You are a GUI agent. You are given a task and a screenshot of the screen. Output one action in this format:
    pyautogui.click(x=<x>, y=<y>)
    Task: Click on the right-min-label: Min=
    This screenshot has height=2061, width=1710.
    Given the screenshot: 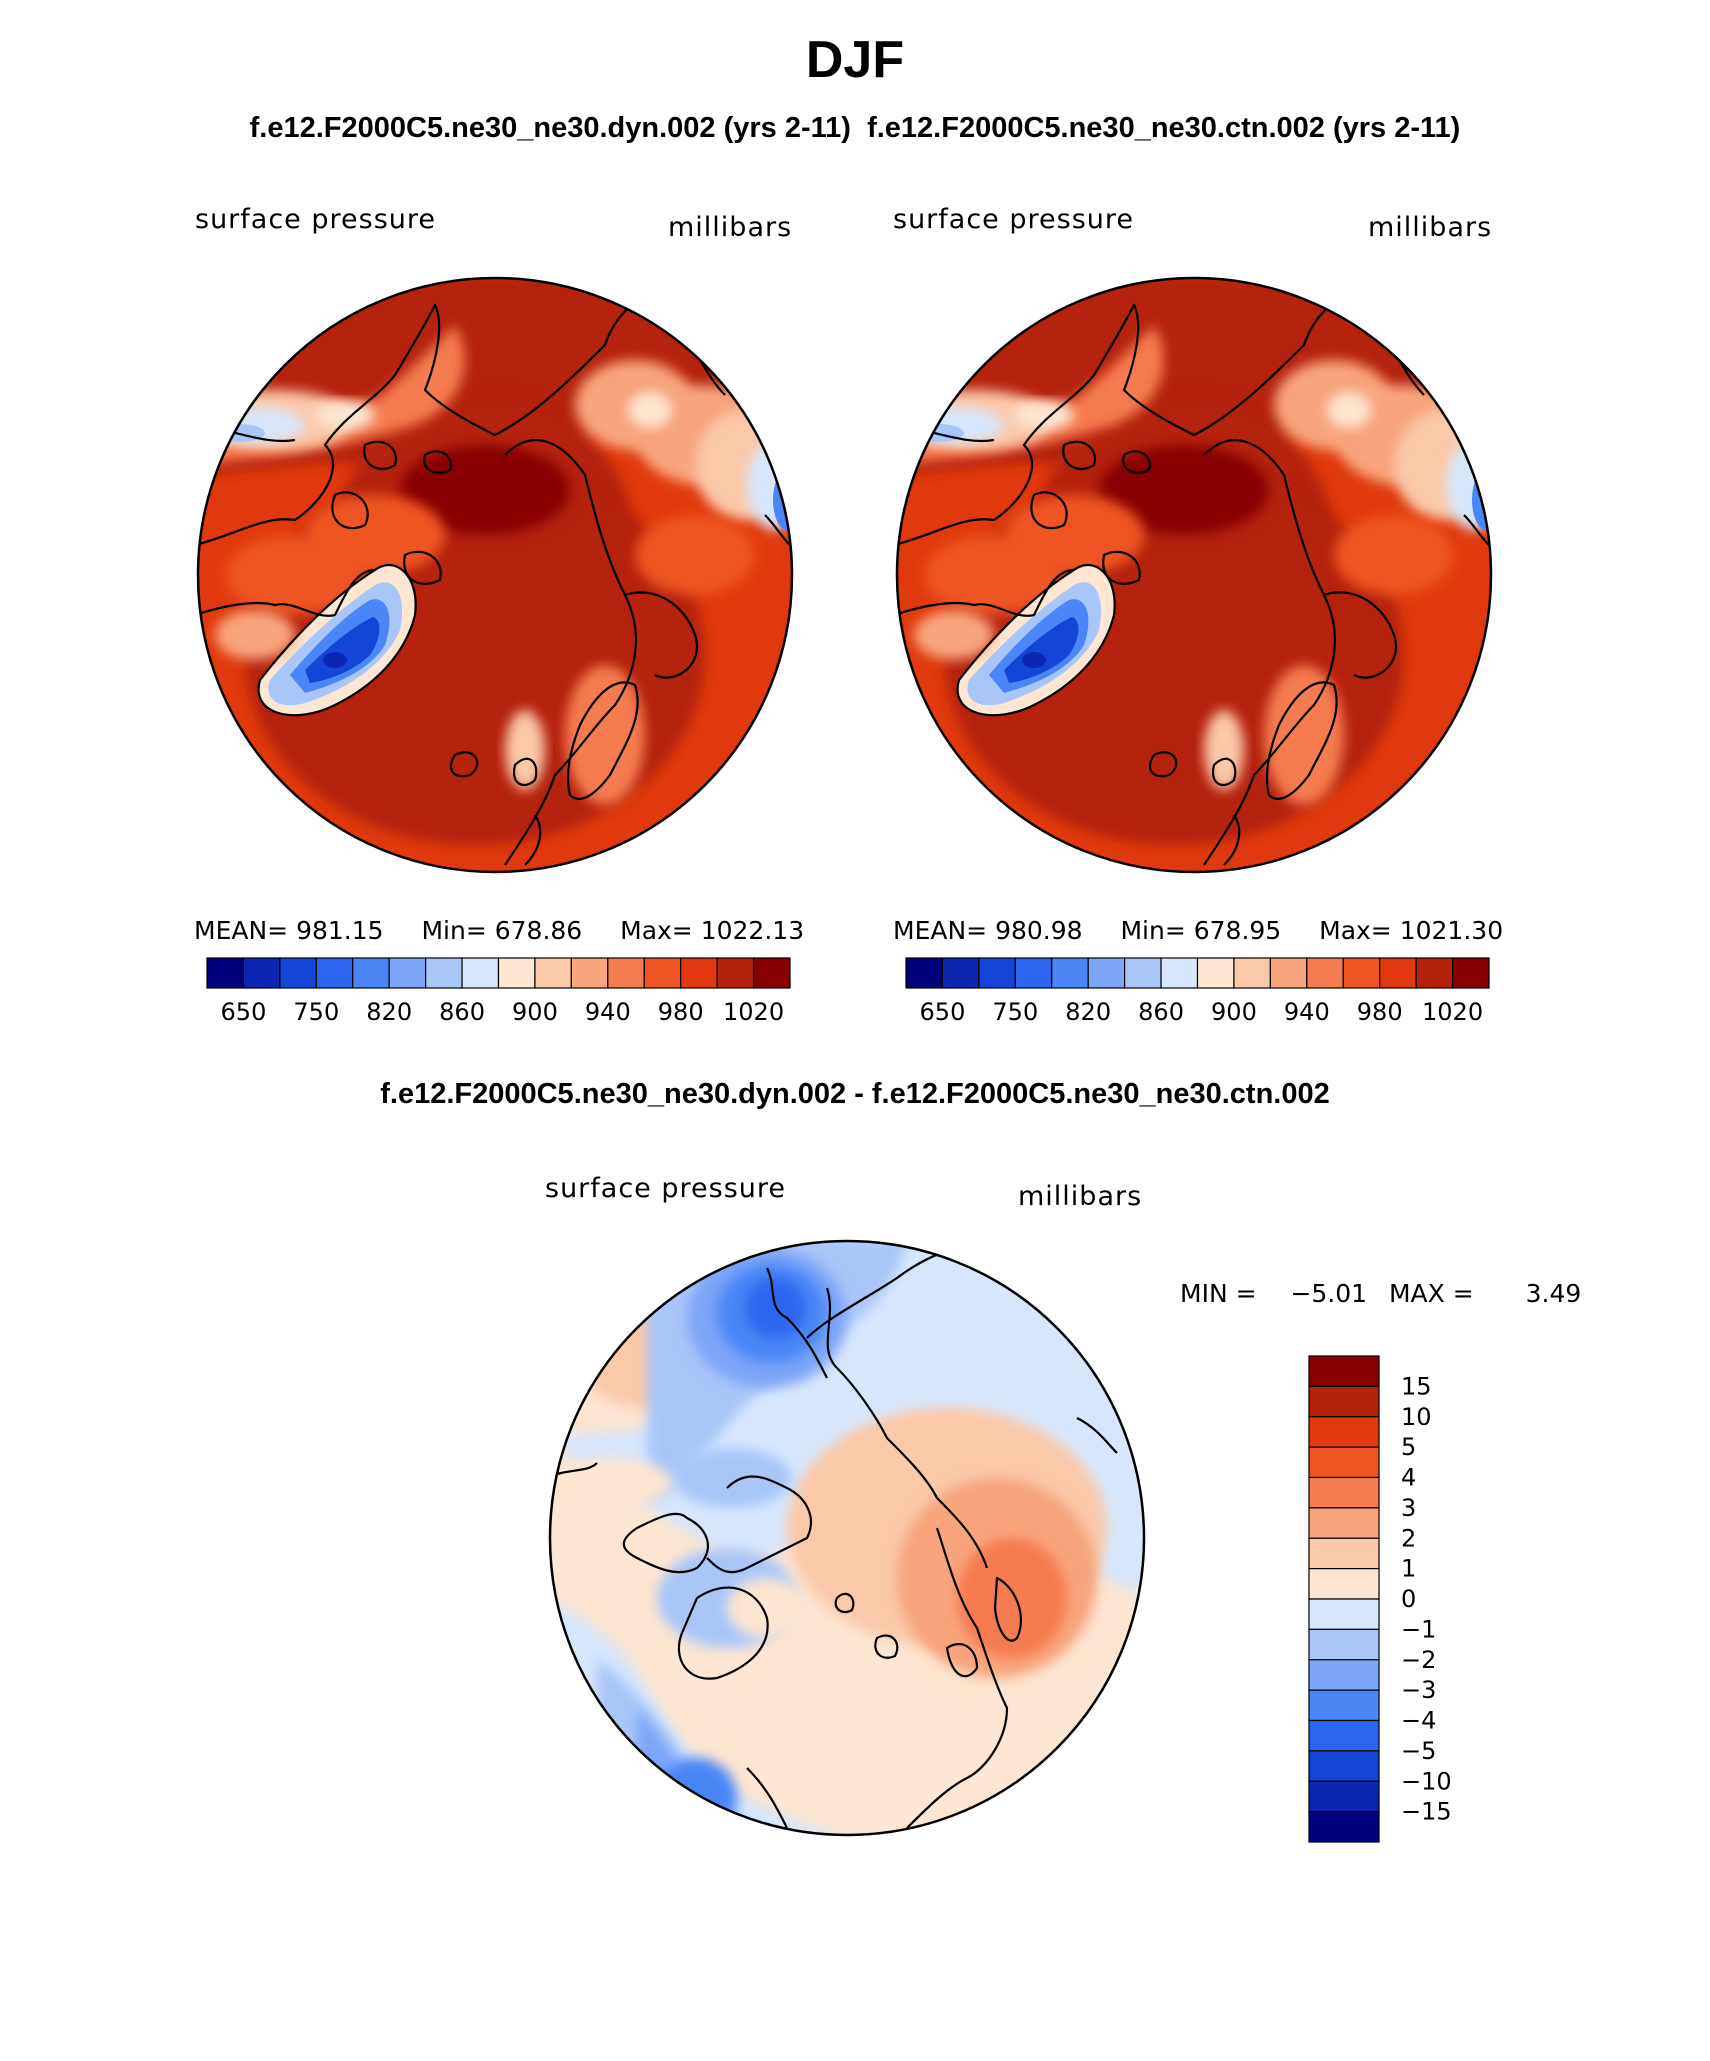 What is the action you would take?
    pyautogui.click(x=1153, y=930)
    